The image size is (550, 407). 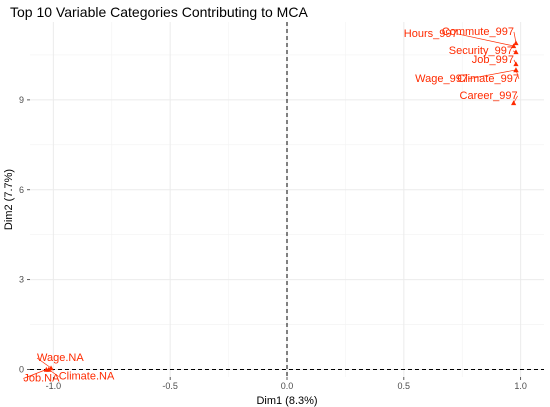 What do you see at coordinates (21, 280) in the screenshot?
I see `y-tick-label: 3` at bounding box center [21, 280].